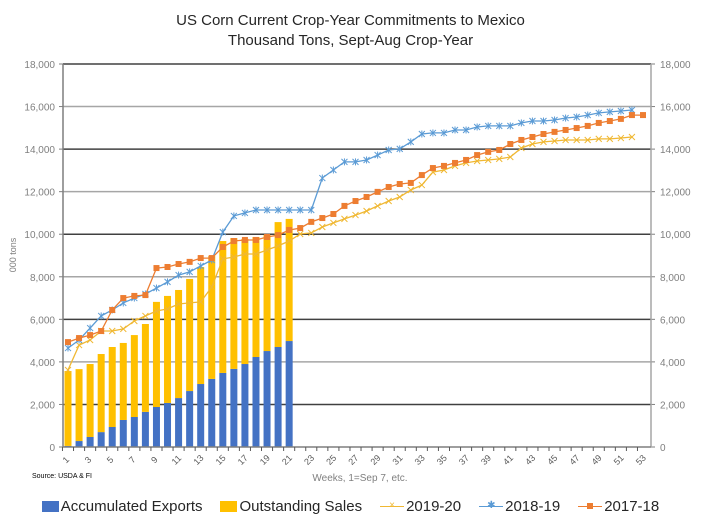  Describe the element at coordinates (491, 506) in the screenshot. I see `legend-swatch-2018-19: ✱` at that location.